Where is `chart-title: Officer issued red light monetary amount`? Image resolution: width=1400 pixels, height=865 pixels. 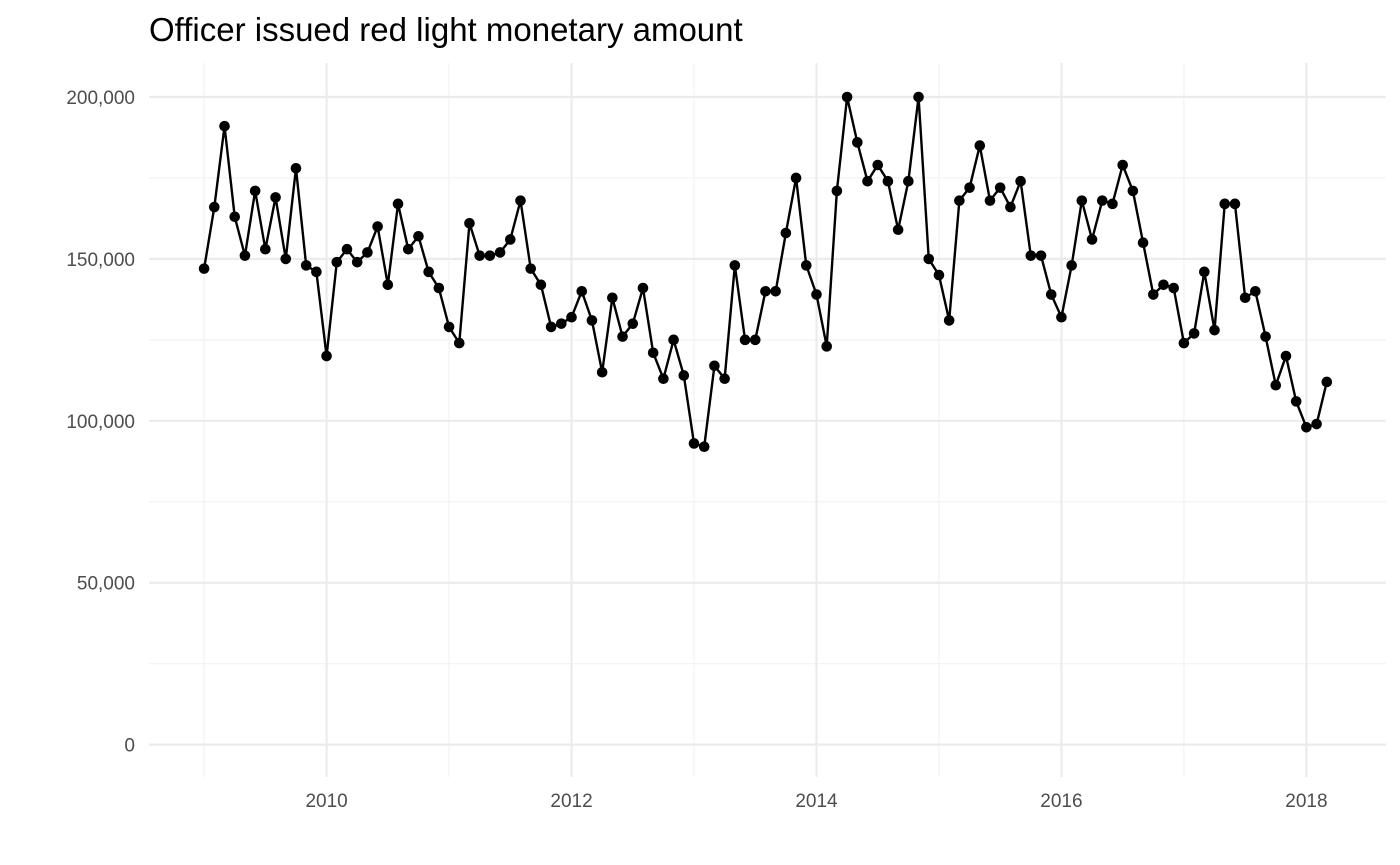 chart-title: Officer issued red light monetary amount is located at coordinates (446, 29).